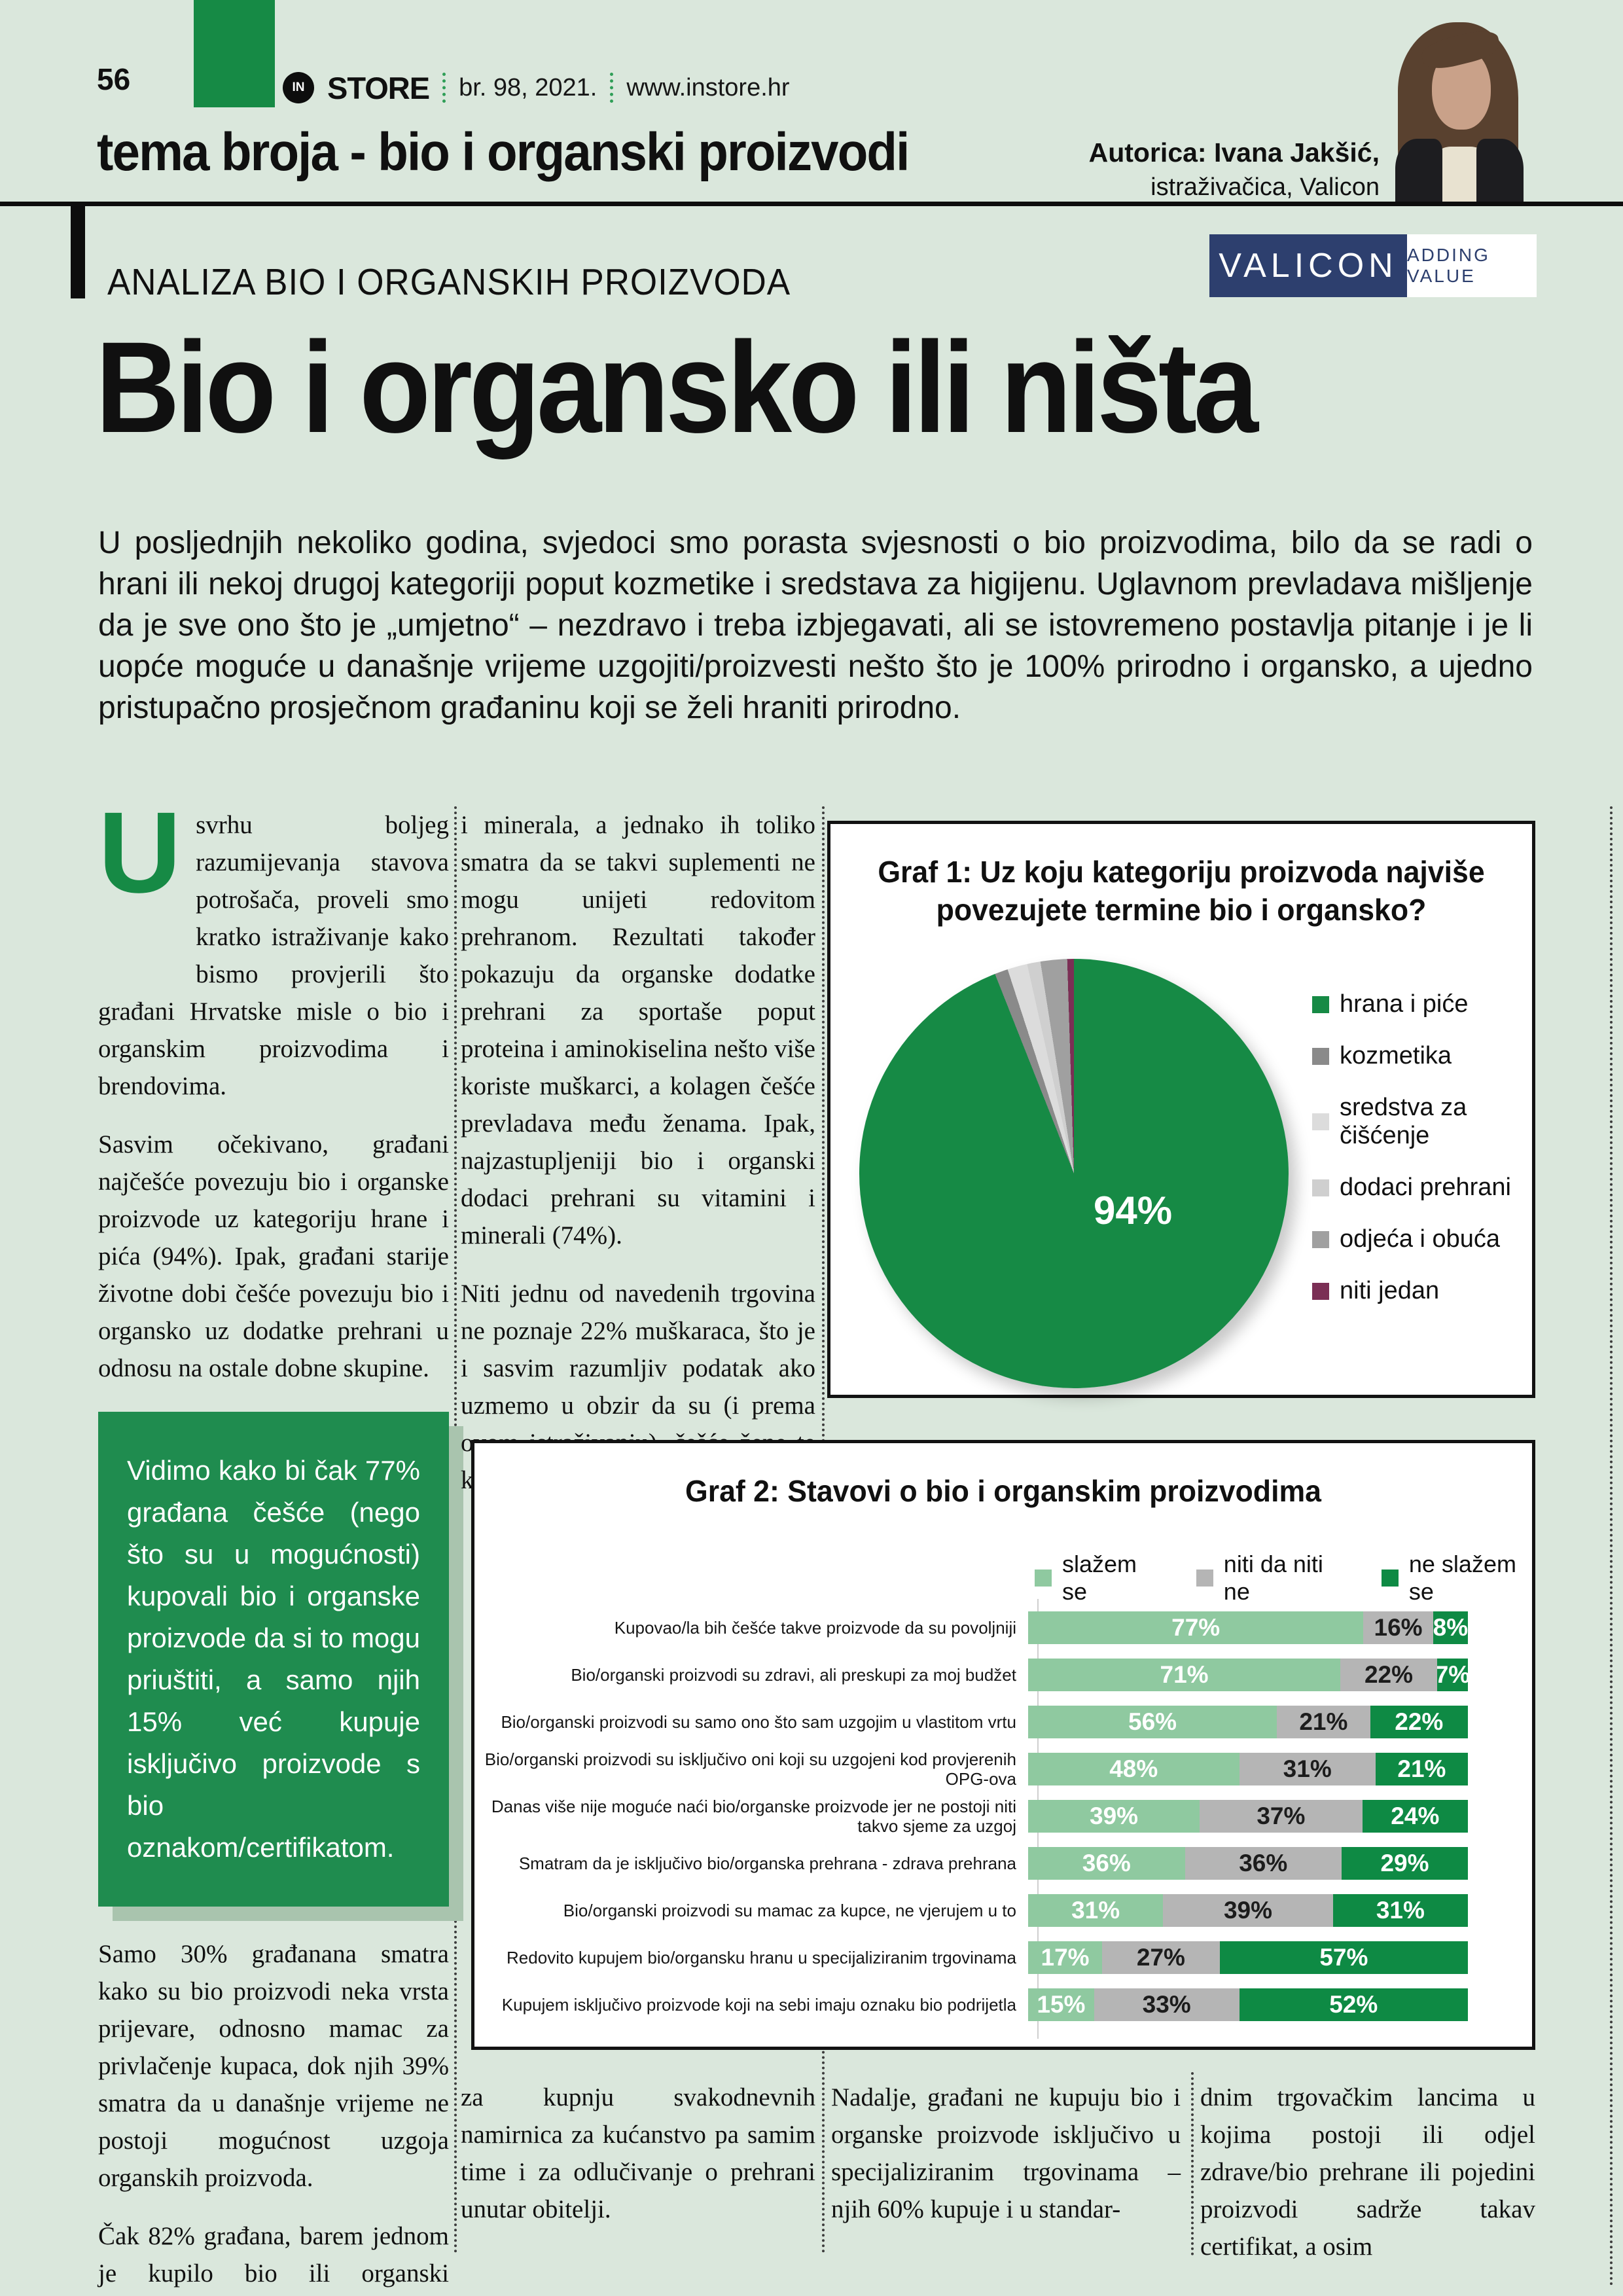 The height and width of the screenshot is (2296, 1623). What do you see at coordinates (1343, 1957) in the screenshot?
I see `bar-segment: 57%` at bounding box center [1343, 1957].